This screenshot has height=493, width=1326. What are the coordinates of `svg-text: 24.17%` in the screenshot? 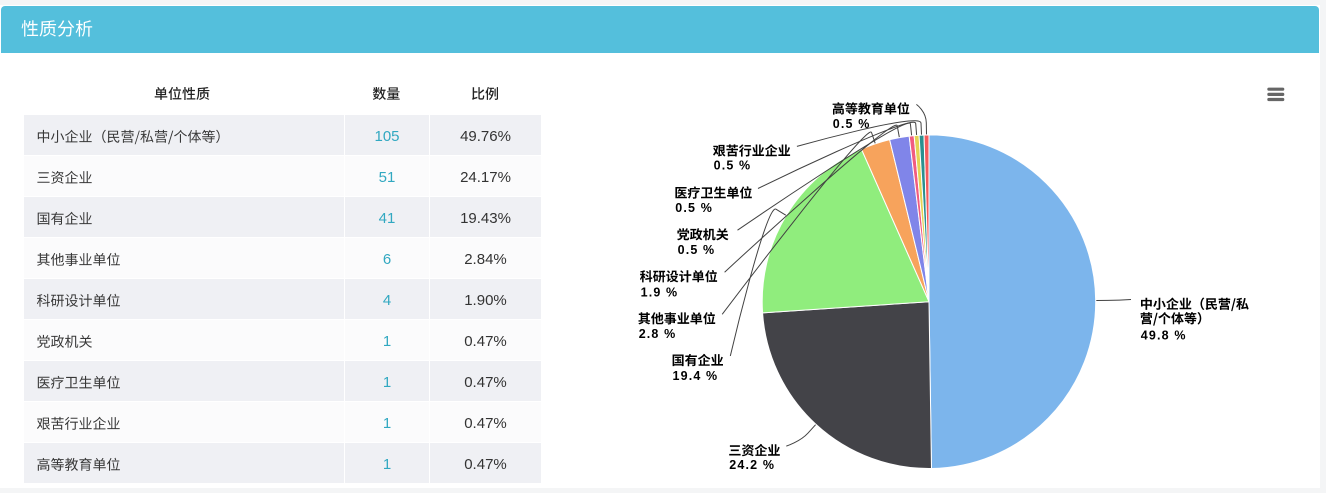 It's located at (485, 177).